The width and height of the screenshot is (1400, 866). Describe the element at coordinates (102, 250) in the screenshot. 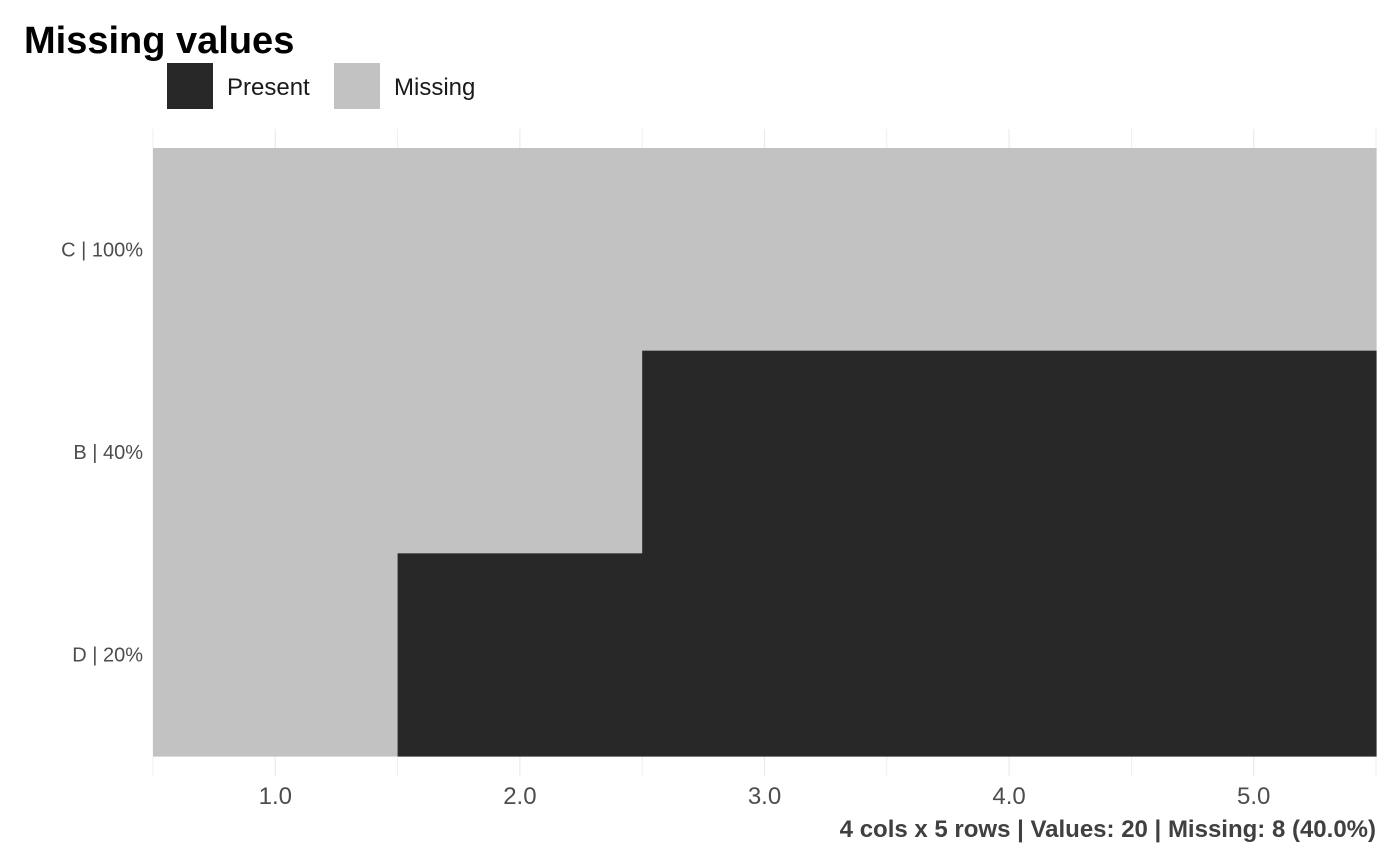

I see `y-tick-label: C | 100%` at that location.